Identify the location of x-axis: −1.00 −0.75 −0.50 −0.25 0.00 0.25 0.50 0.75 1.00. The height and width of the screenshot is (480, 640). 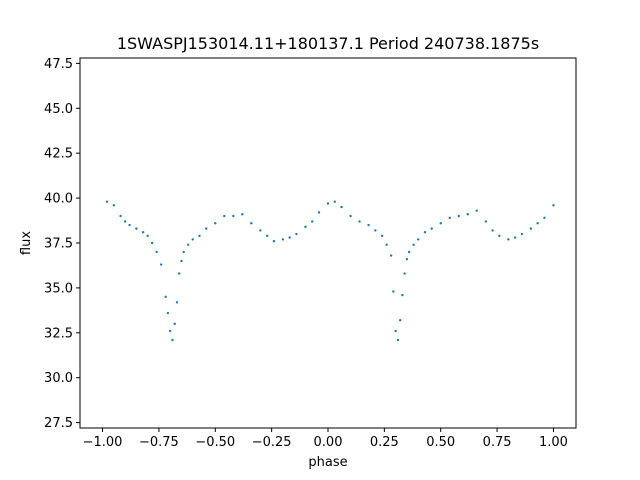
(325, 439).